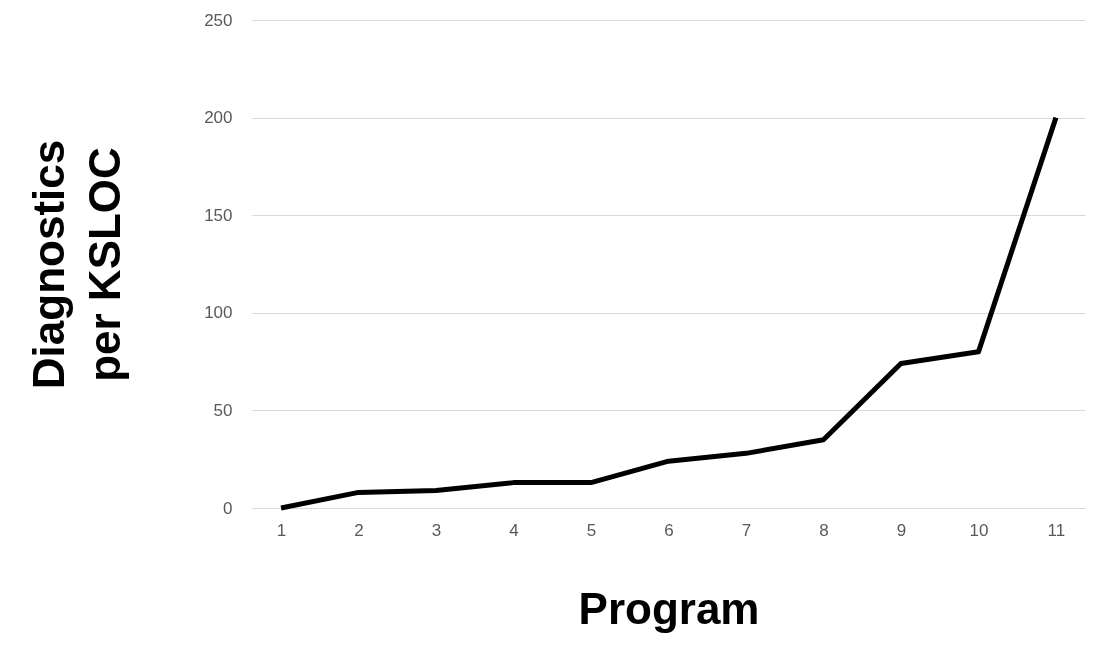  Describe the element at coordinates (218, 215) in the screenshot. I see `y-tick-label: 150` at that location.